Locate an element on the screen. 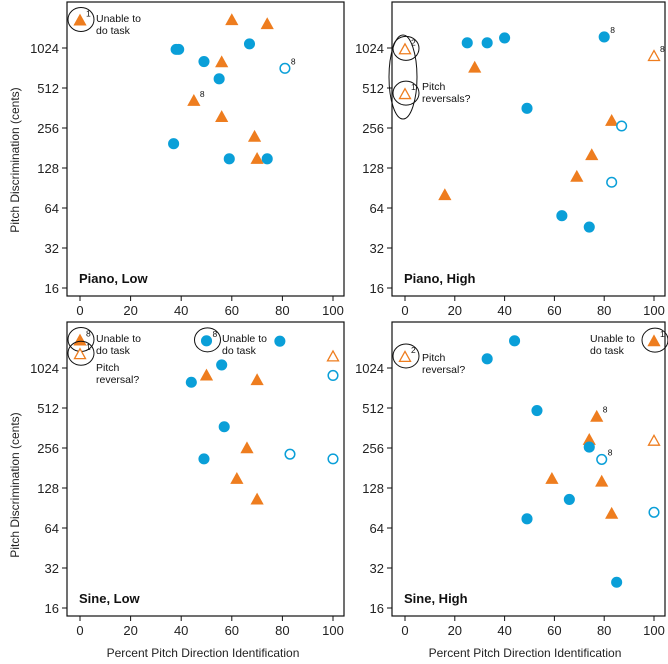 The image size is (668, 664). y-tick-label: 32 is located at coordinates (377, 248).